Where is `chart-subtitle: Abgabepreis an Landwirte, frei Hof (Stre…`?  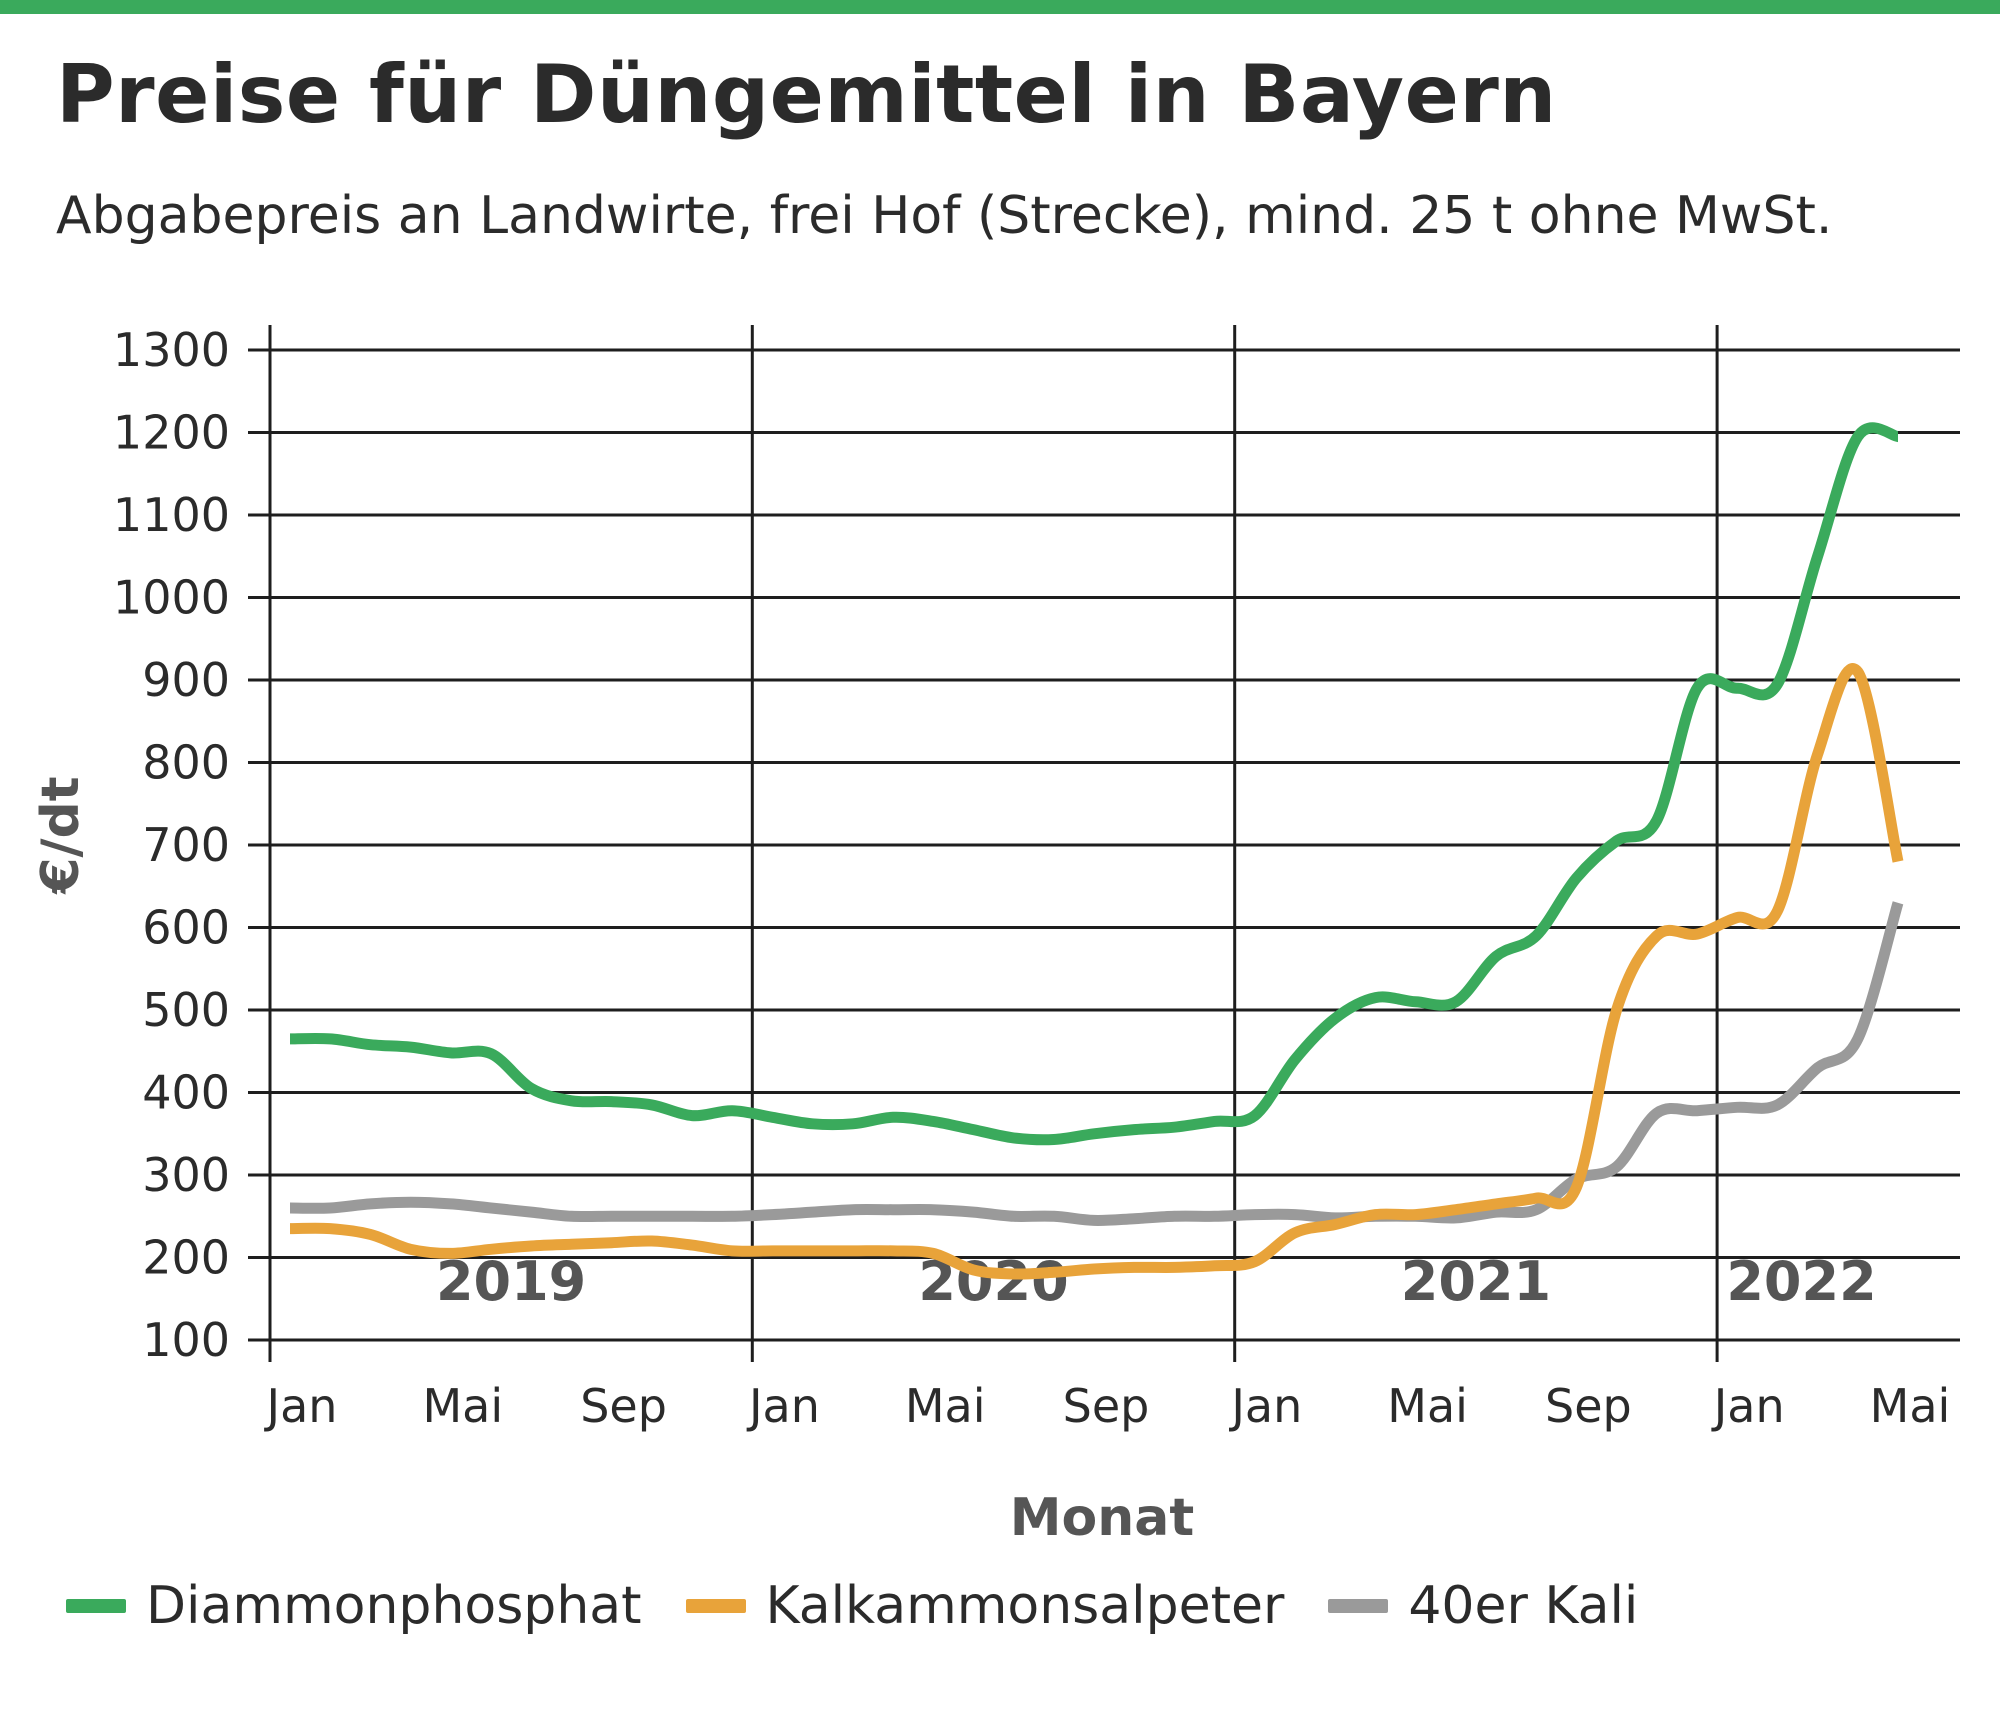
chart-subtitle: Abgabepreis an Landwirte, frei Hof (Stre… is located at coordinates (944, 216).